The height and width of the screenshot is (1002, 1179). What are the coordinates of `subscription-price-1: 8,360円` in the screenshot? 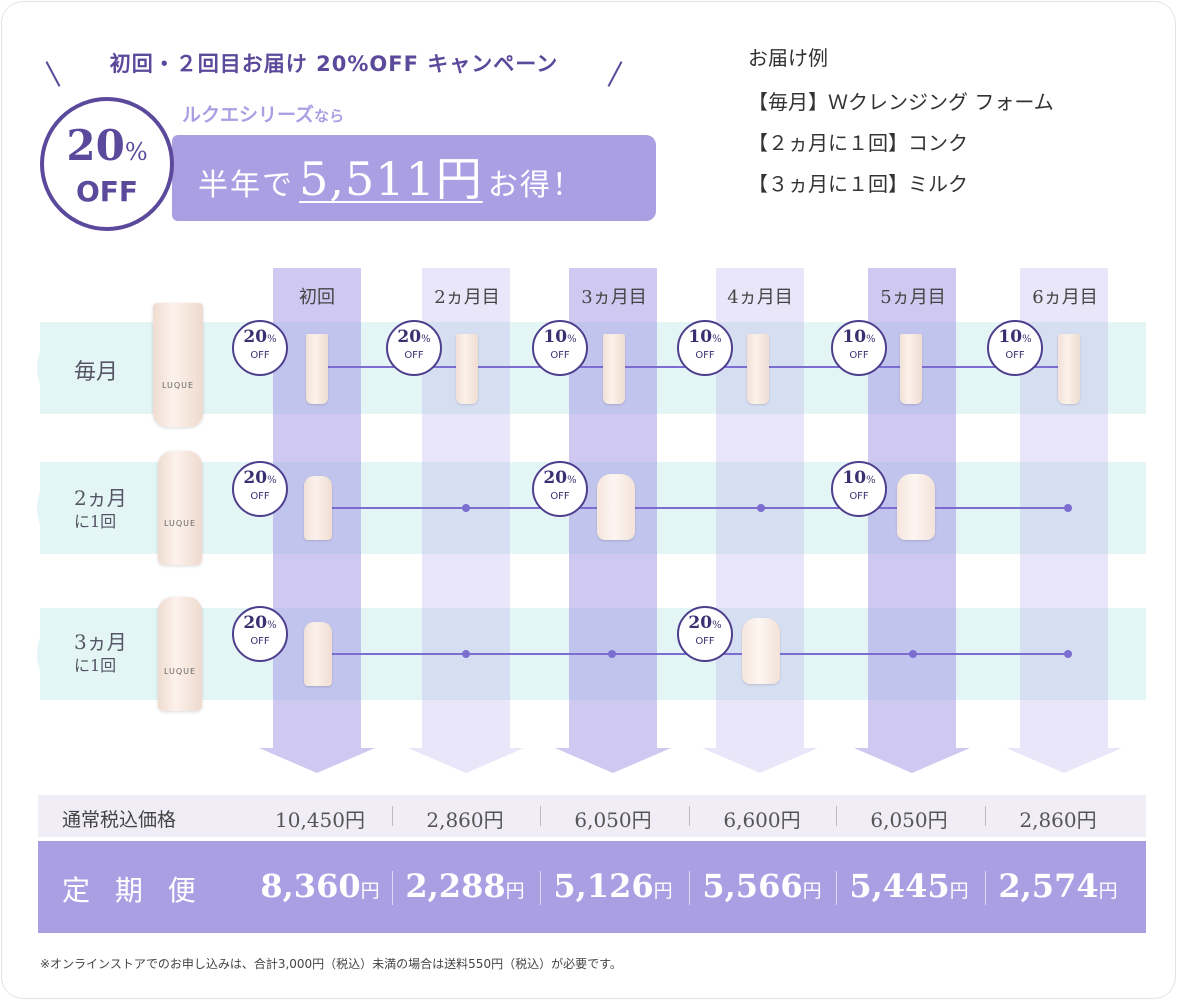 It's located at (320, 886).